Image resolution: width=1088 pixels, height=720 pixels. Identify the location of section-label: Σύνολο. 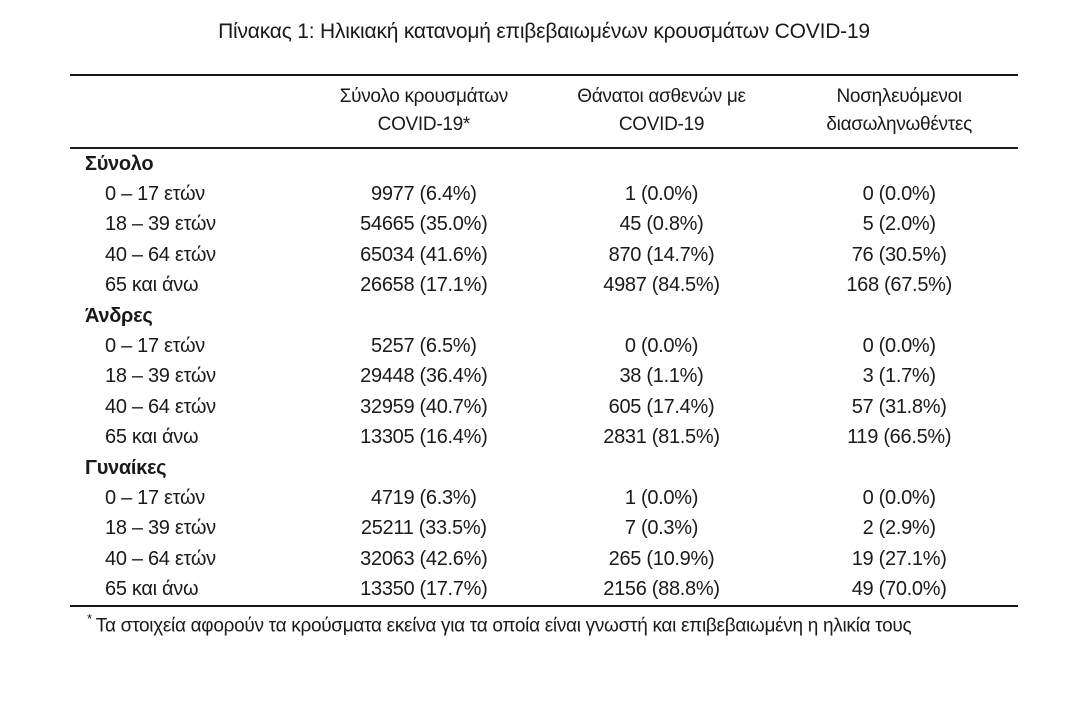
(119, 163).